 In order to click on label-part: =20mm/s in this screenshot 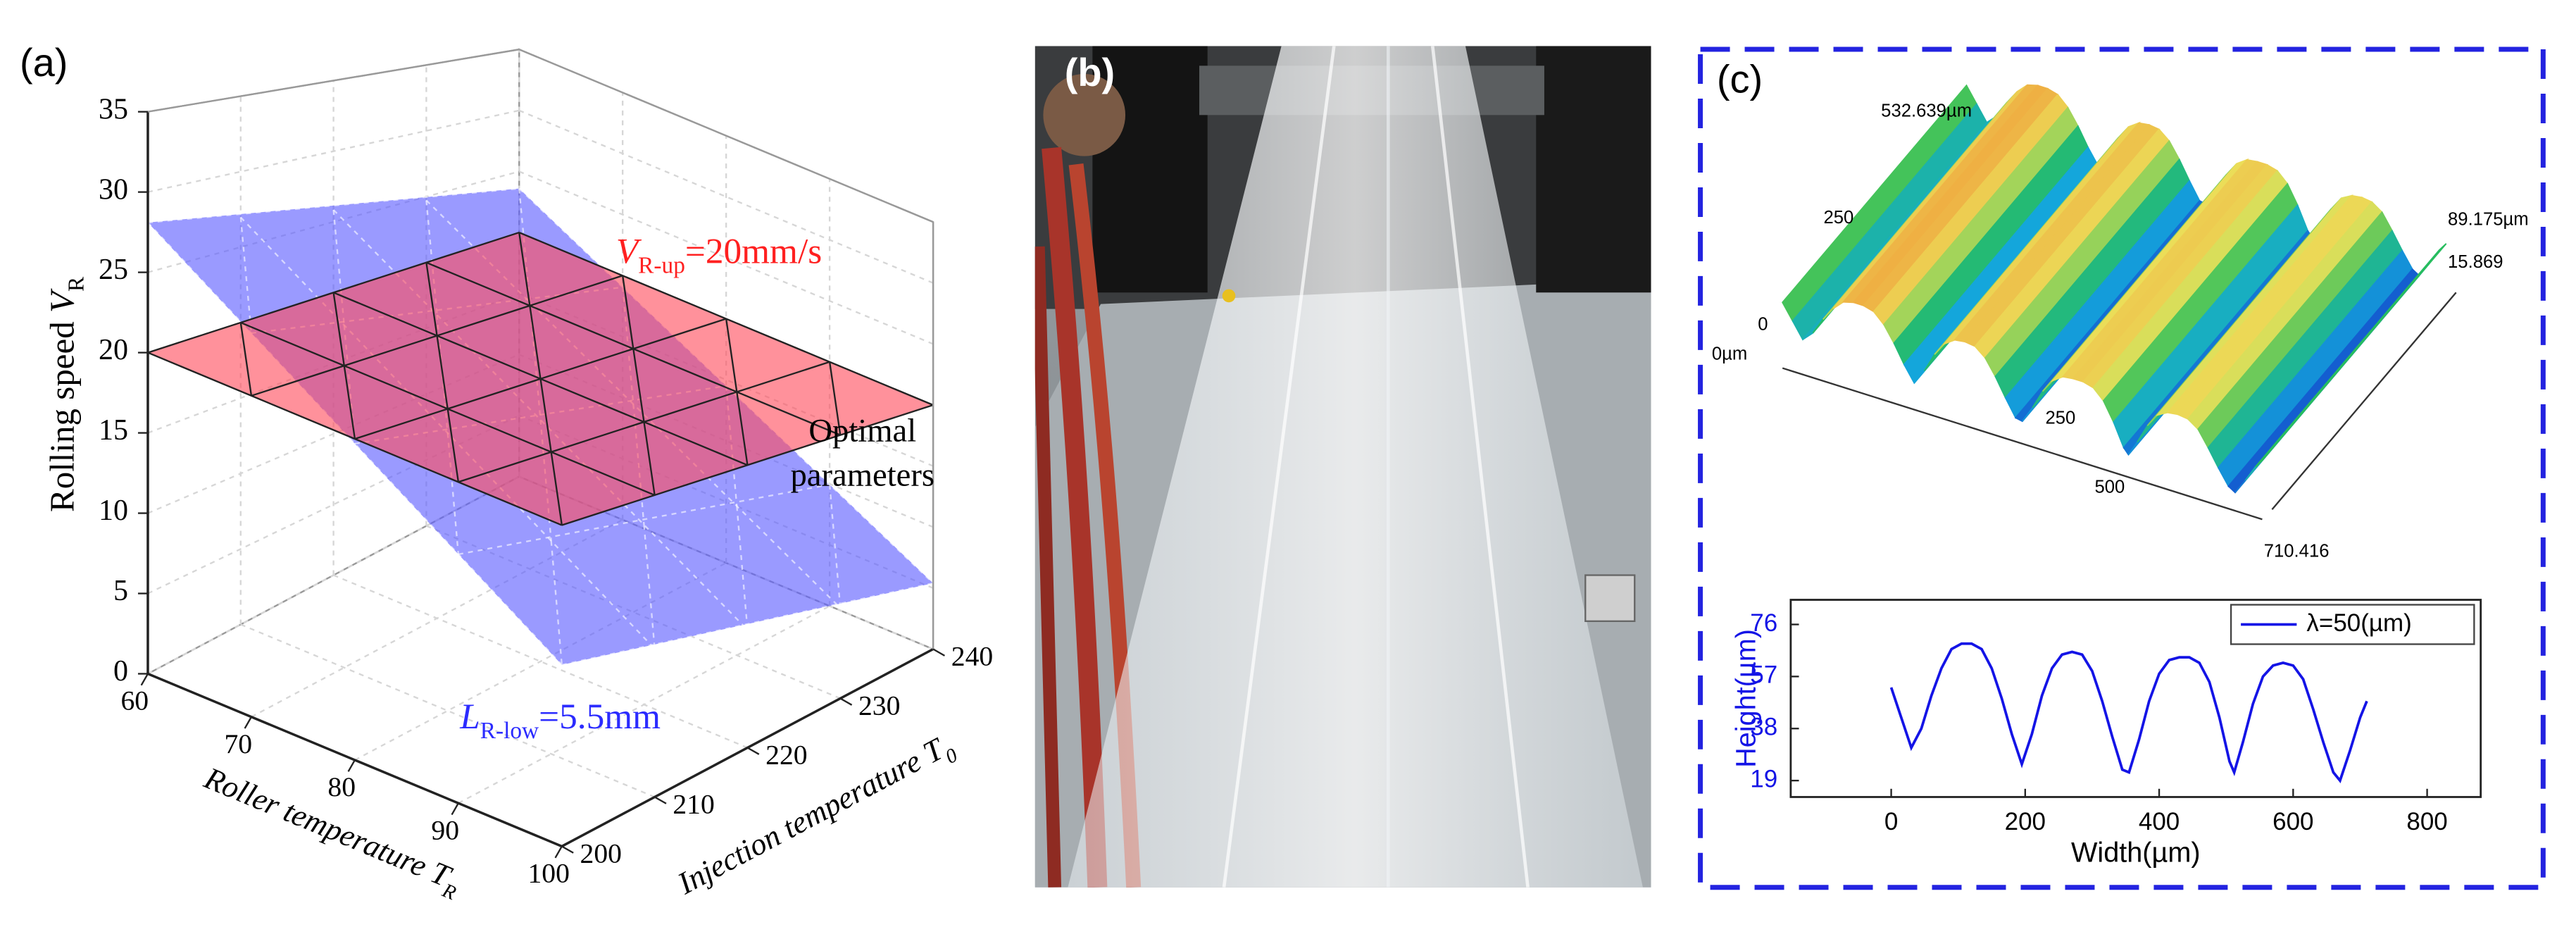, I will do `click(753, 251)`.